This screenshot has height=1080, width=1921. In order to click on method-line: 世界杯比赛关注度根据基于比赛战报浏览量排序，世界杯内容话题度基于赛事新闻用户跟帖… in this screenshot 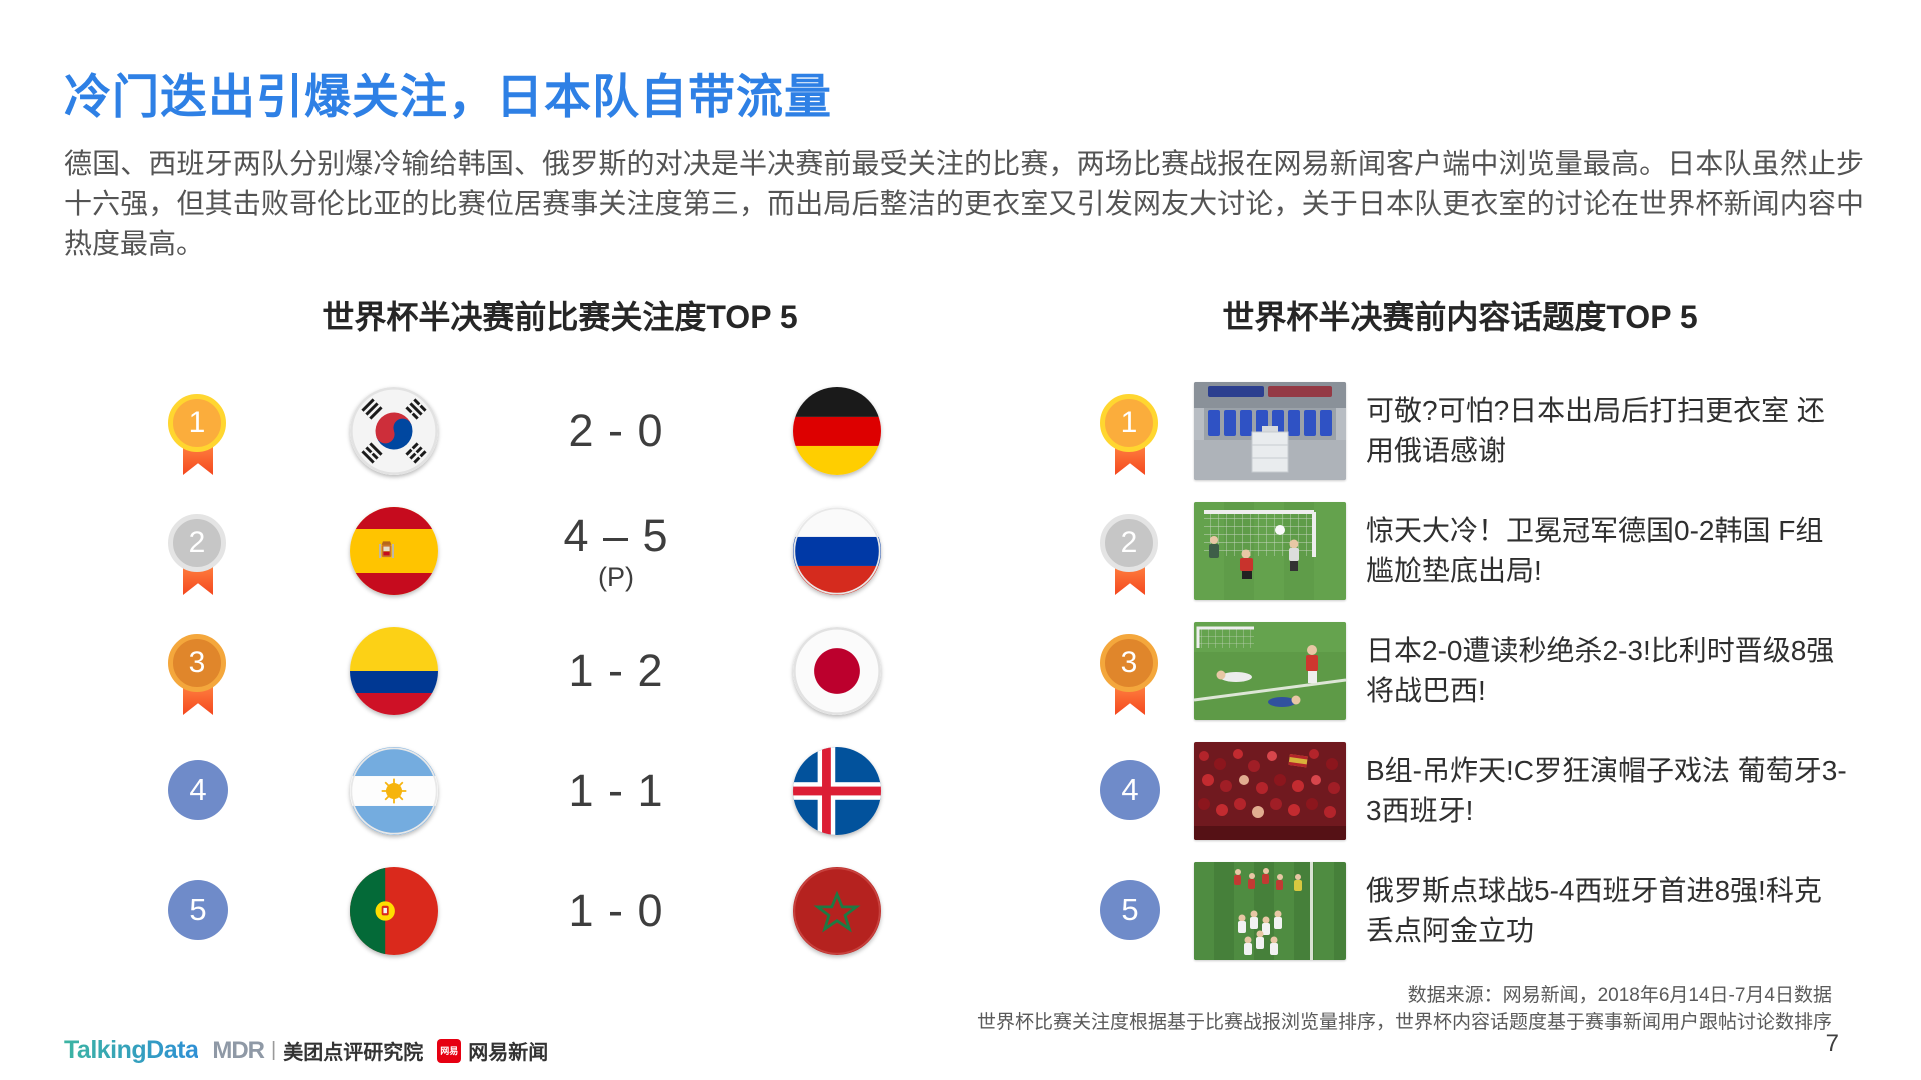, I will do `click(1404, 1022)`.